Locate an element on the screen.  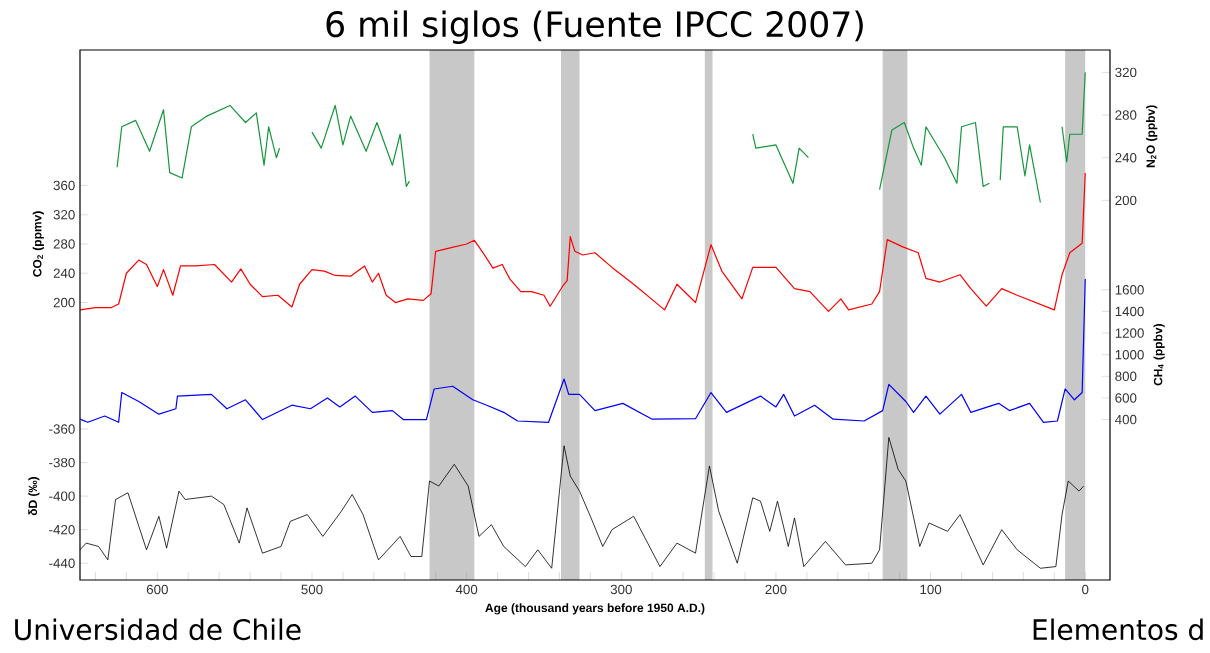
text: Elementos d is located at coordinates (1118, 629).